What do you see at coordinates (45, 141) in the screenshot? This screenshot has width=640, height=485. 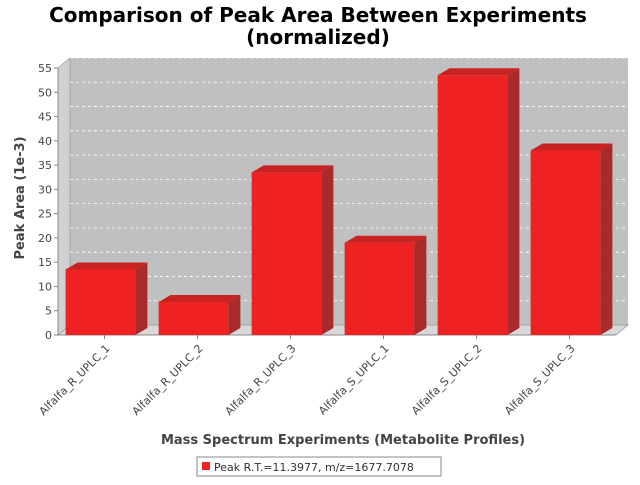 I see `y-tick-label: 40` at bounding box center [45, 141].